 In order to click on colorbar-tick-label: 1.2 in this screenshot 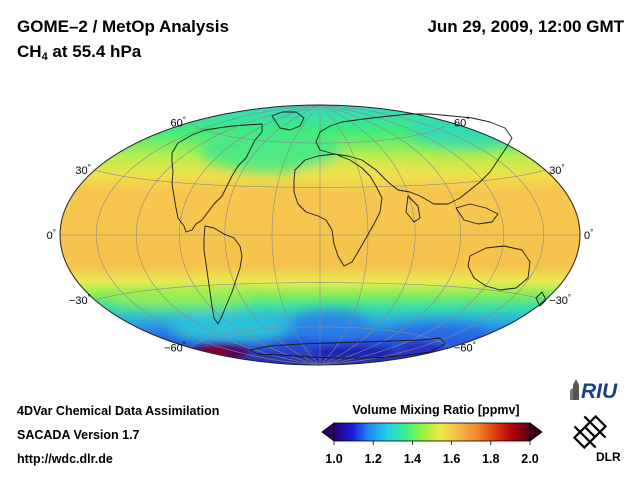, I will do `click(373, 459)`.